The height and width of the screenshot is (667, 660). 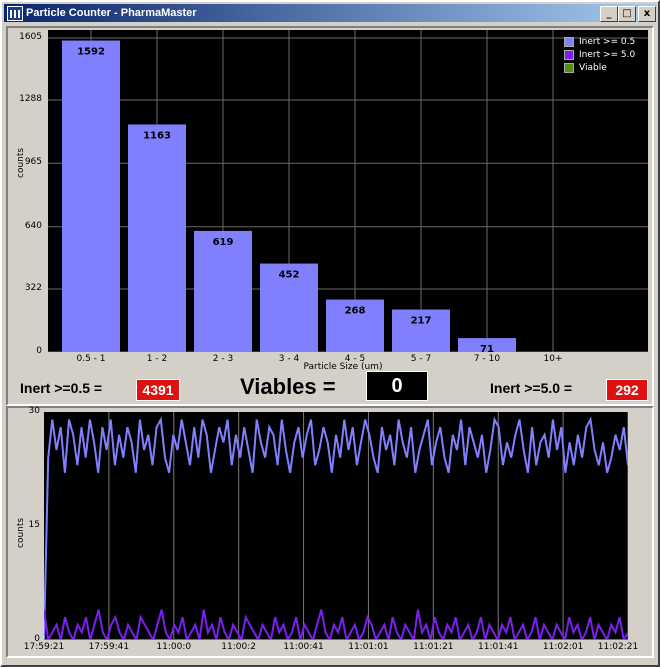 What do you see at coordinates (531, 388) in the screenshot?
I see `inert-50-label: Inert >=5.0 =` at bounding box center [531, 388].